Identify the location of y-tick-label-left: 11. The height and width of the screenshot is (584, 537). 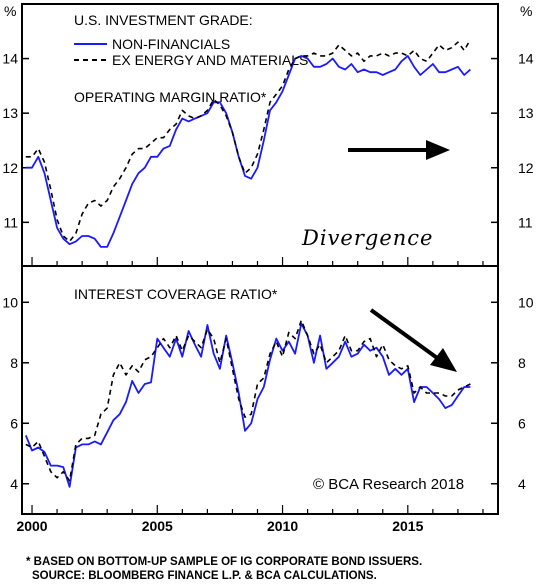
(10, 222).